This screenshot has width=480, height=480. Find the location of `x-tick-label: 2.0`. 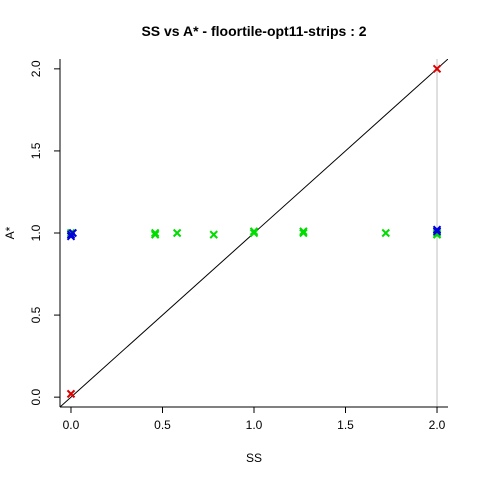

x-tick-label: 2.0 is located at coordinates (437, 425).